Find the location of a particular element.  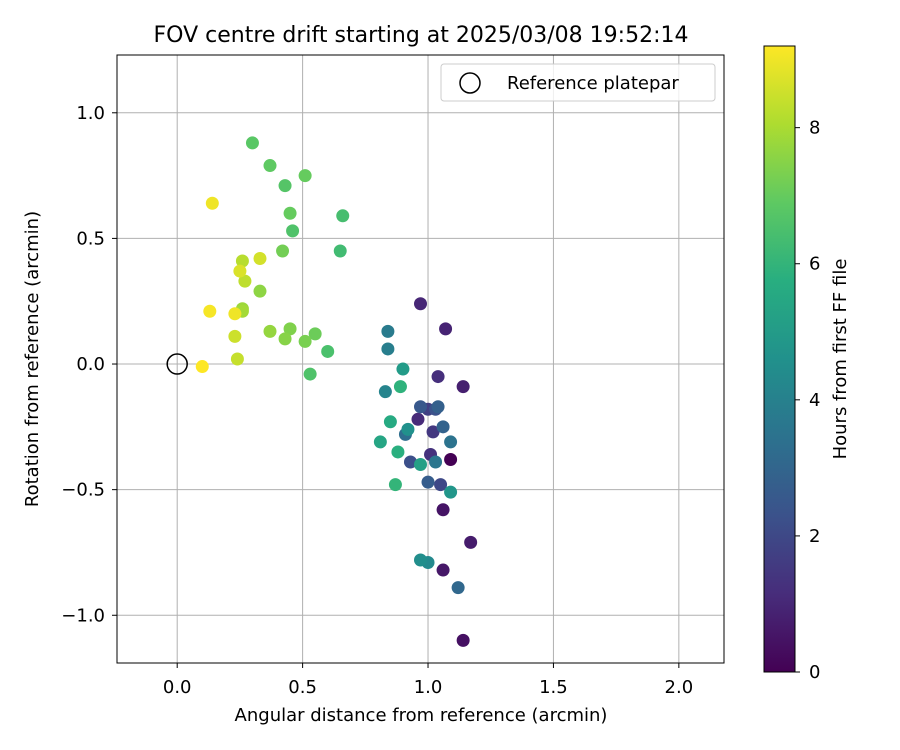

colorbar-tick-label: 4 is located at coordinates (814, 400).